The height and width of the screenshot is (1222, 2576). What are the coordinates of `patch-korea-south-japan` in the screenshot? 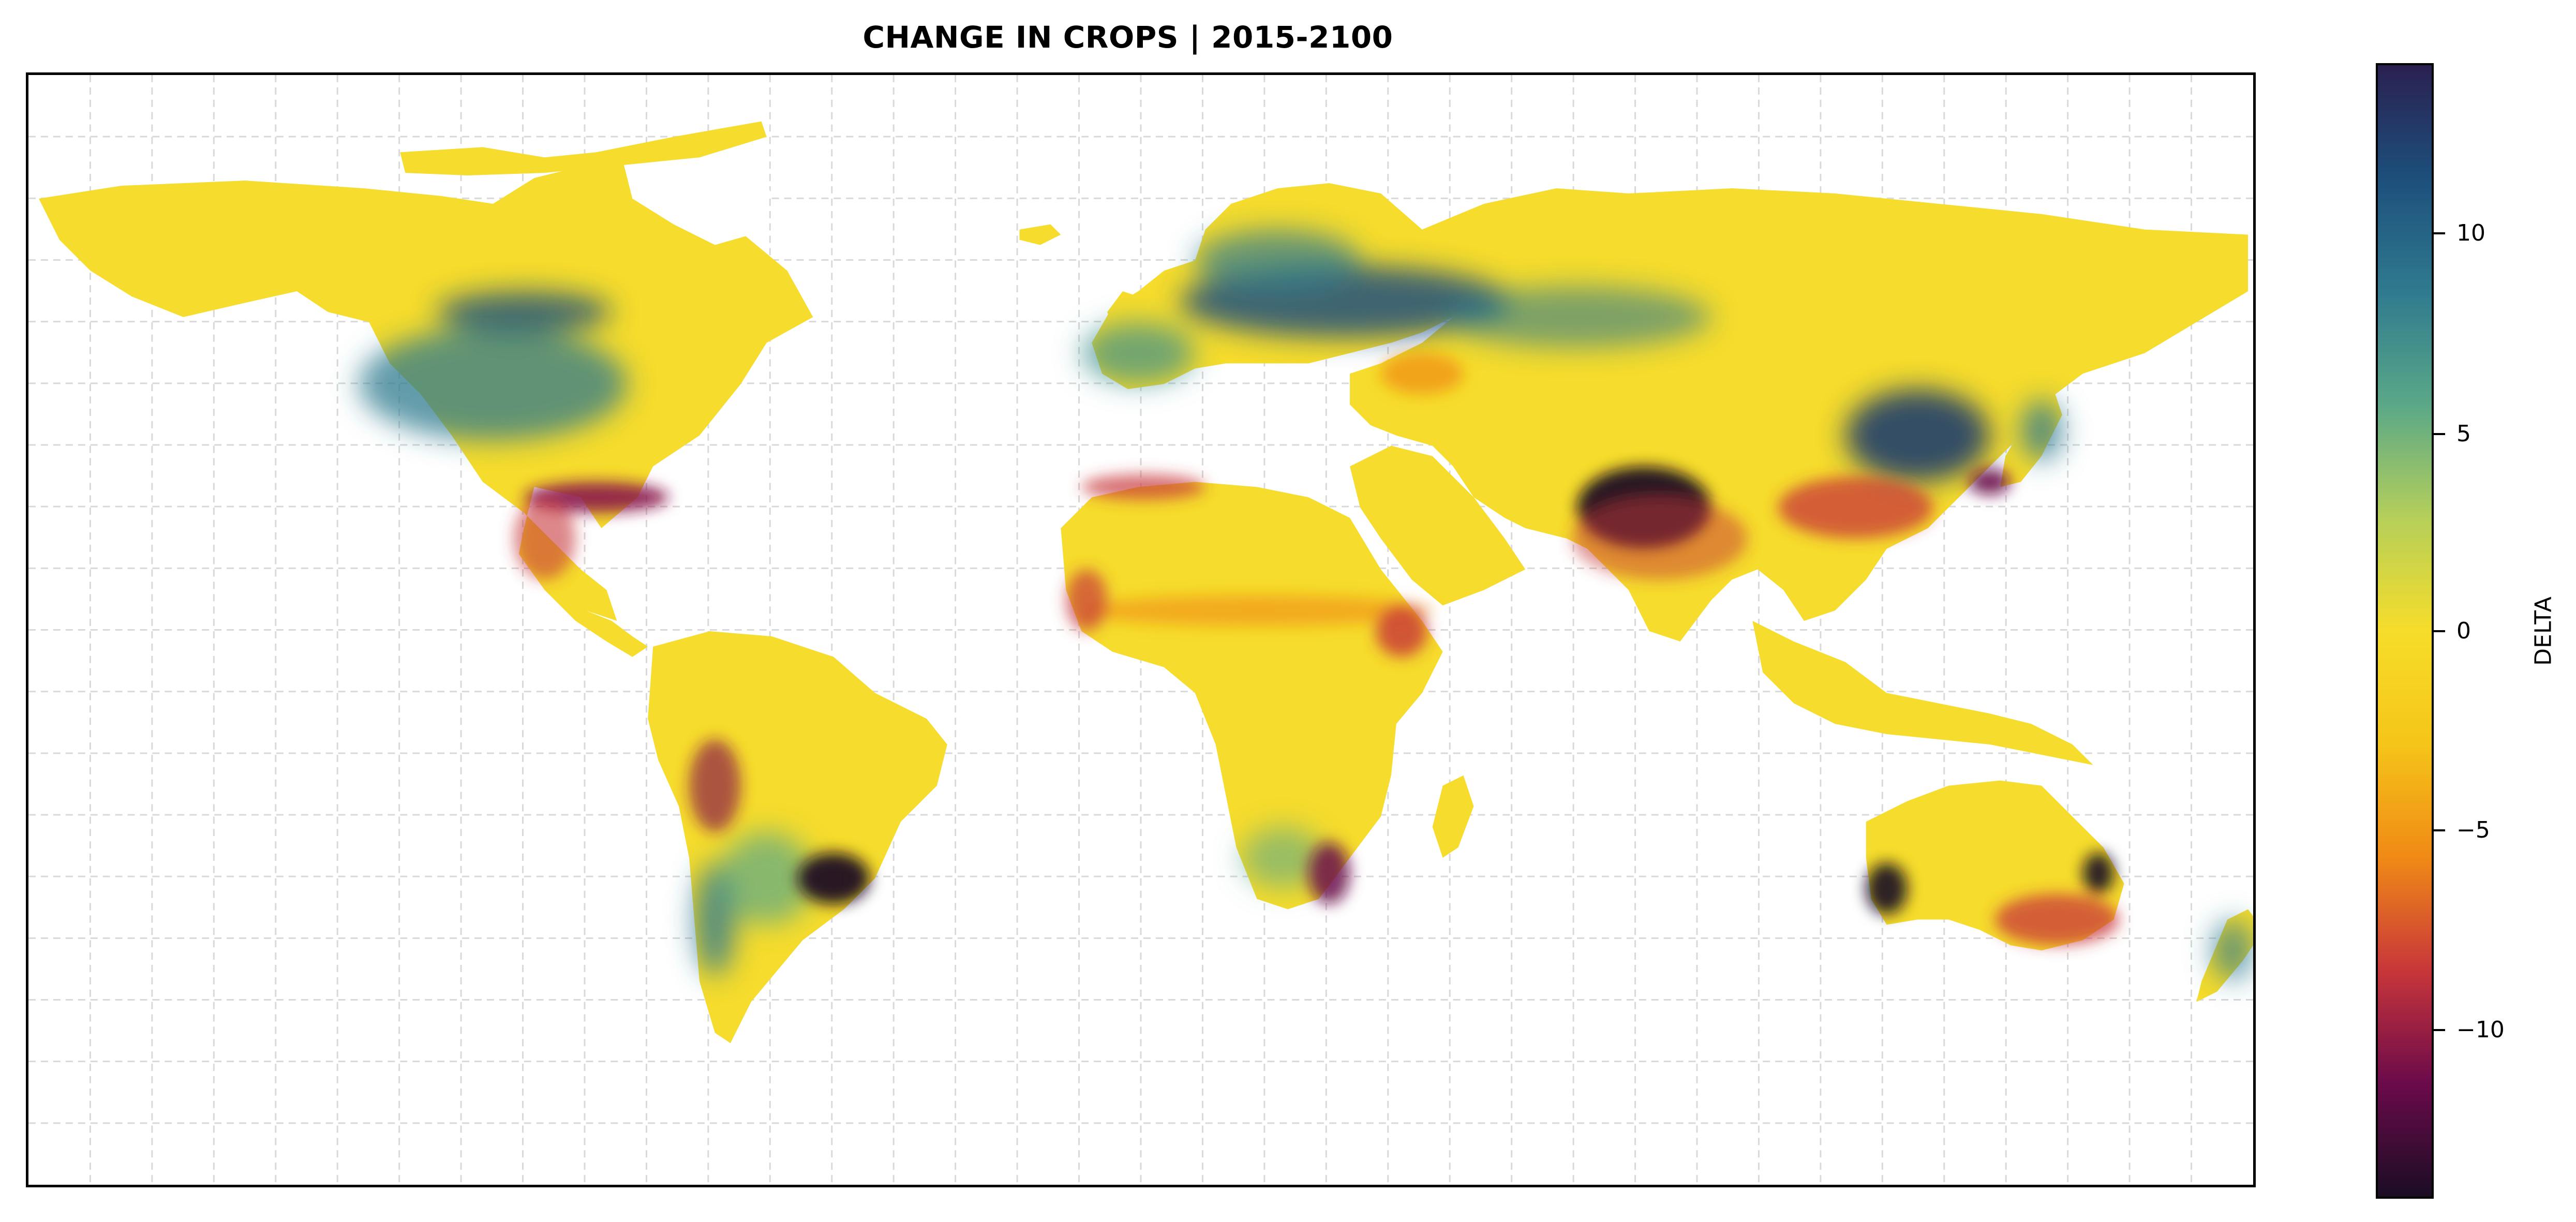 It's located at (1990, 482).